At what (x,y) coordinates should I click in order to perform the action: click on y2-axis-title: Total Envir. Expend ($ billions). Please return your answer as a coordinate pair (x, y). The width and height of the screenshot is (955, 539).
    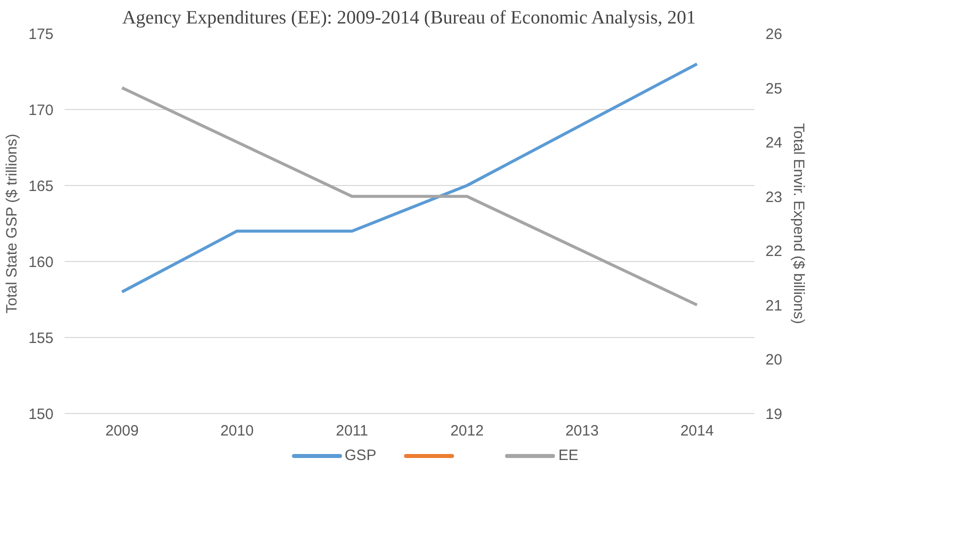
    Looking at the image, I should click on (799, 223).